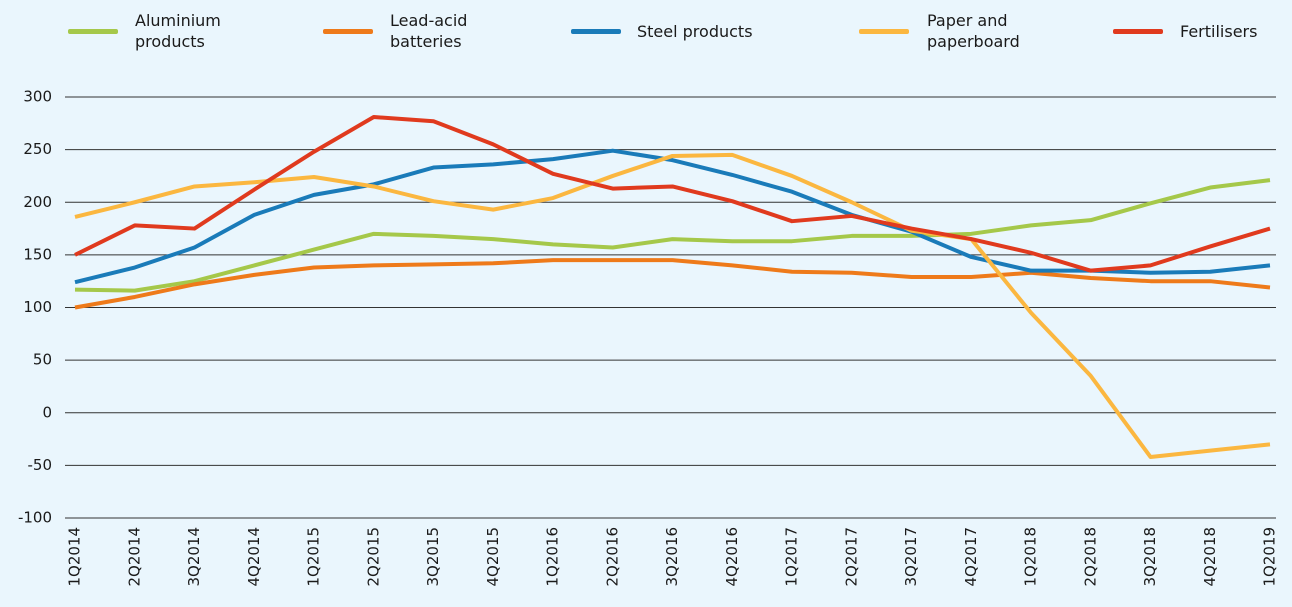 The image size is (1292, 607). What do you see at coordinates (792, 557) in the screenshot?
I see `x-tick-label: 1Q2017` at bounding box center [792, 557].